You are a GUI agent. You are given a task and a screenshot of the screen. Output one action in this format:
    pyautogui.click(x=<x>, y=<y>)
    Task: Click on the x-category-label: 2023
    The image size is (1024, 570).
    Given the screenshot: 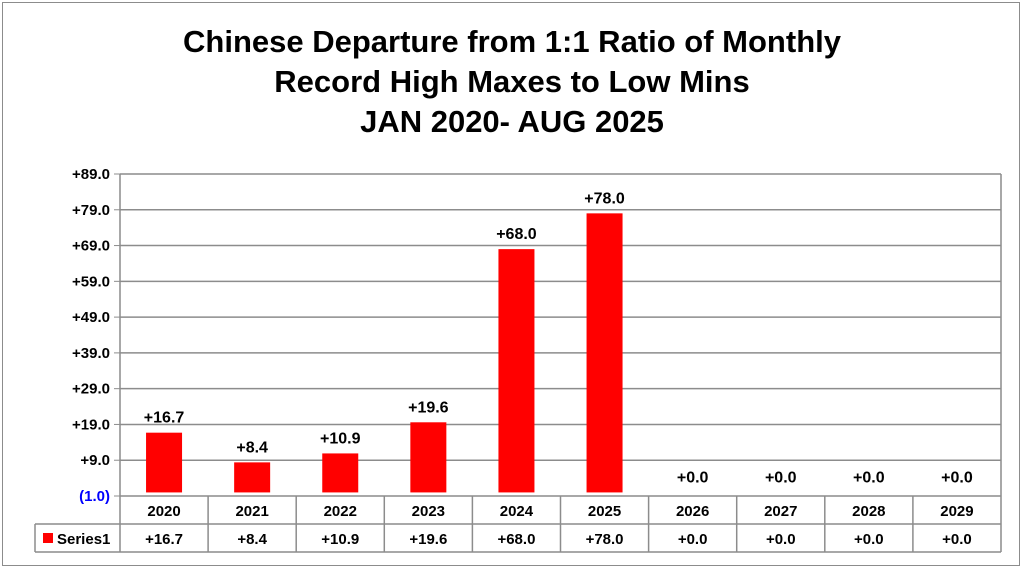 What is the action you would take?
    pyautogui.click(x=428, y=511)
    